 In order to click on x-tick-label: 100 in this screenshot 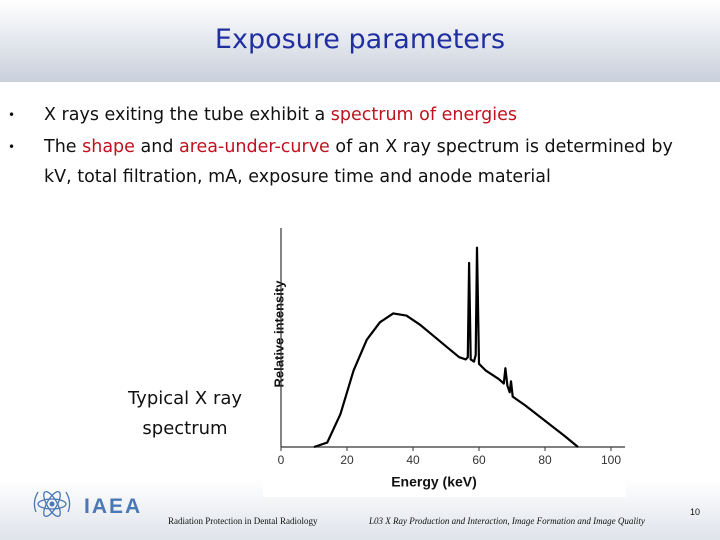, I will do `click(611, 460)`.